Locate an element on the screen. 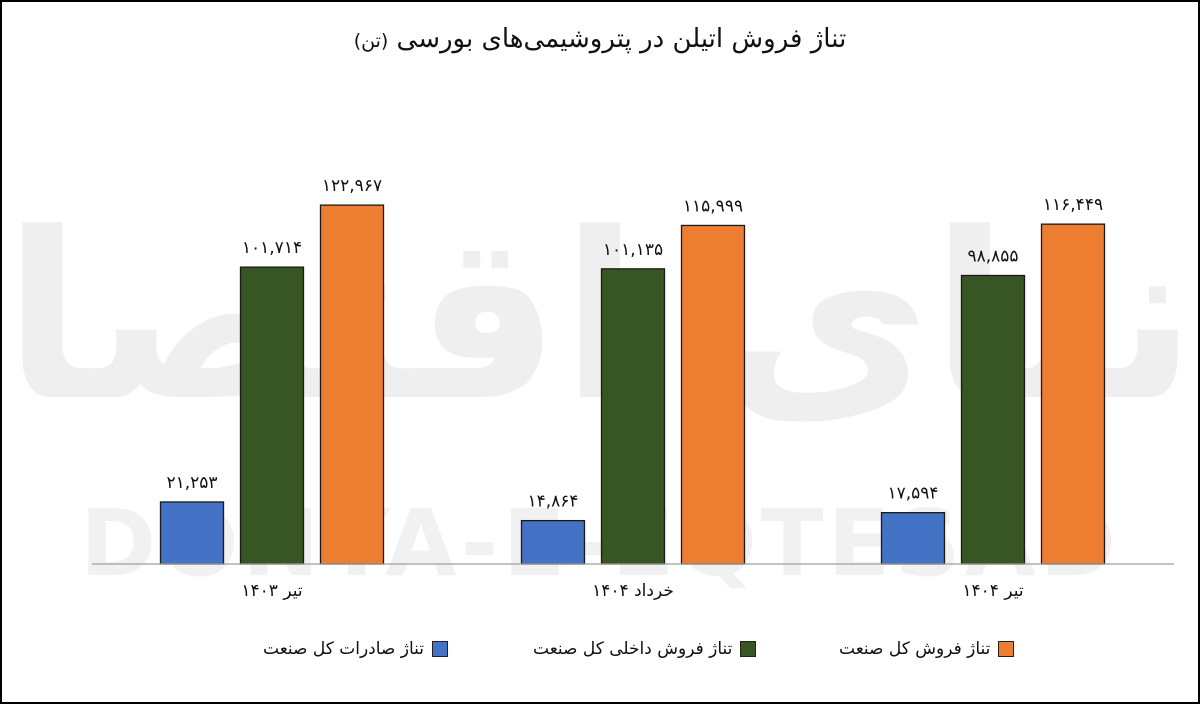 The width and height of the screenshot is (1200, 704). legend-item-export: تناژ صادرات کل صنعت is located at coordinates (356, 649).